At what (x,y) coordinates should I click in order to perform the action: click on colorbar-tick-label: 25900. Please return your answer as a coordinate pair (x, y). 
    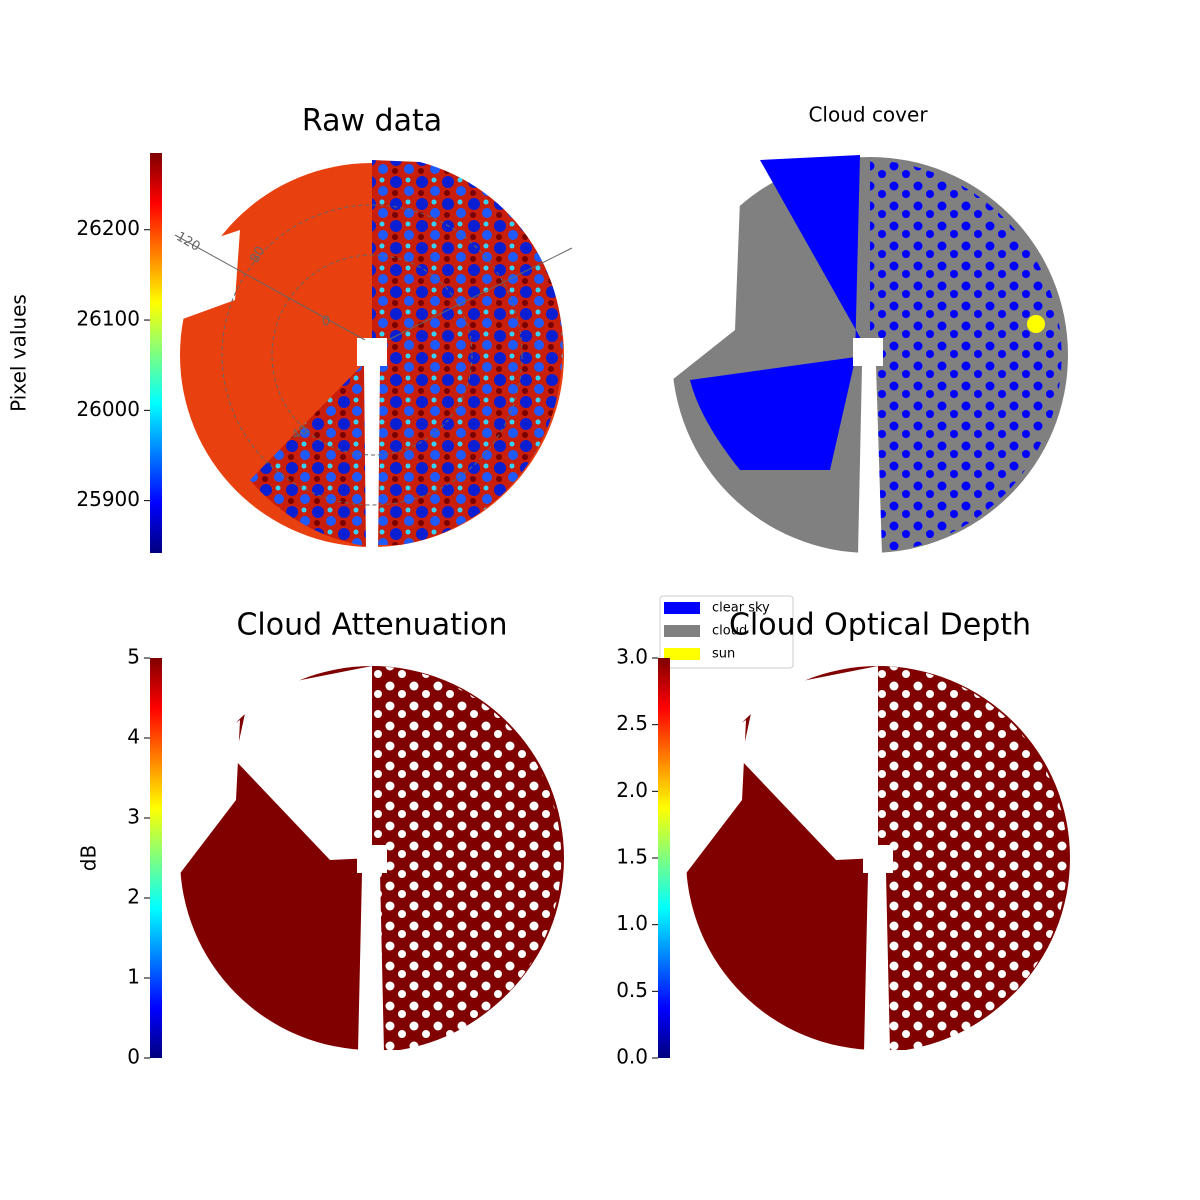
    Looking at the image, I should click on (108, 499).